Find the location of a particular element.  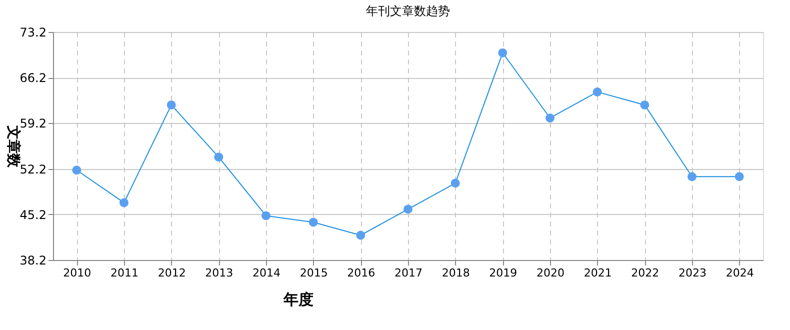

x-tick-label: 2023 is located at coordinates (692, 273).